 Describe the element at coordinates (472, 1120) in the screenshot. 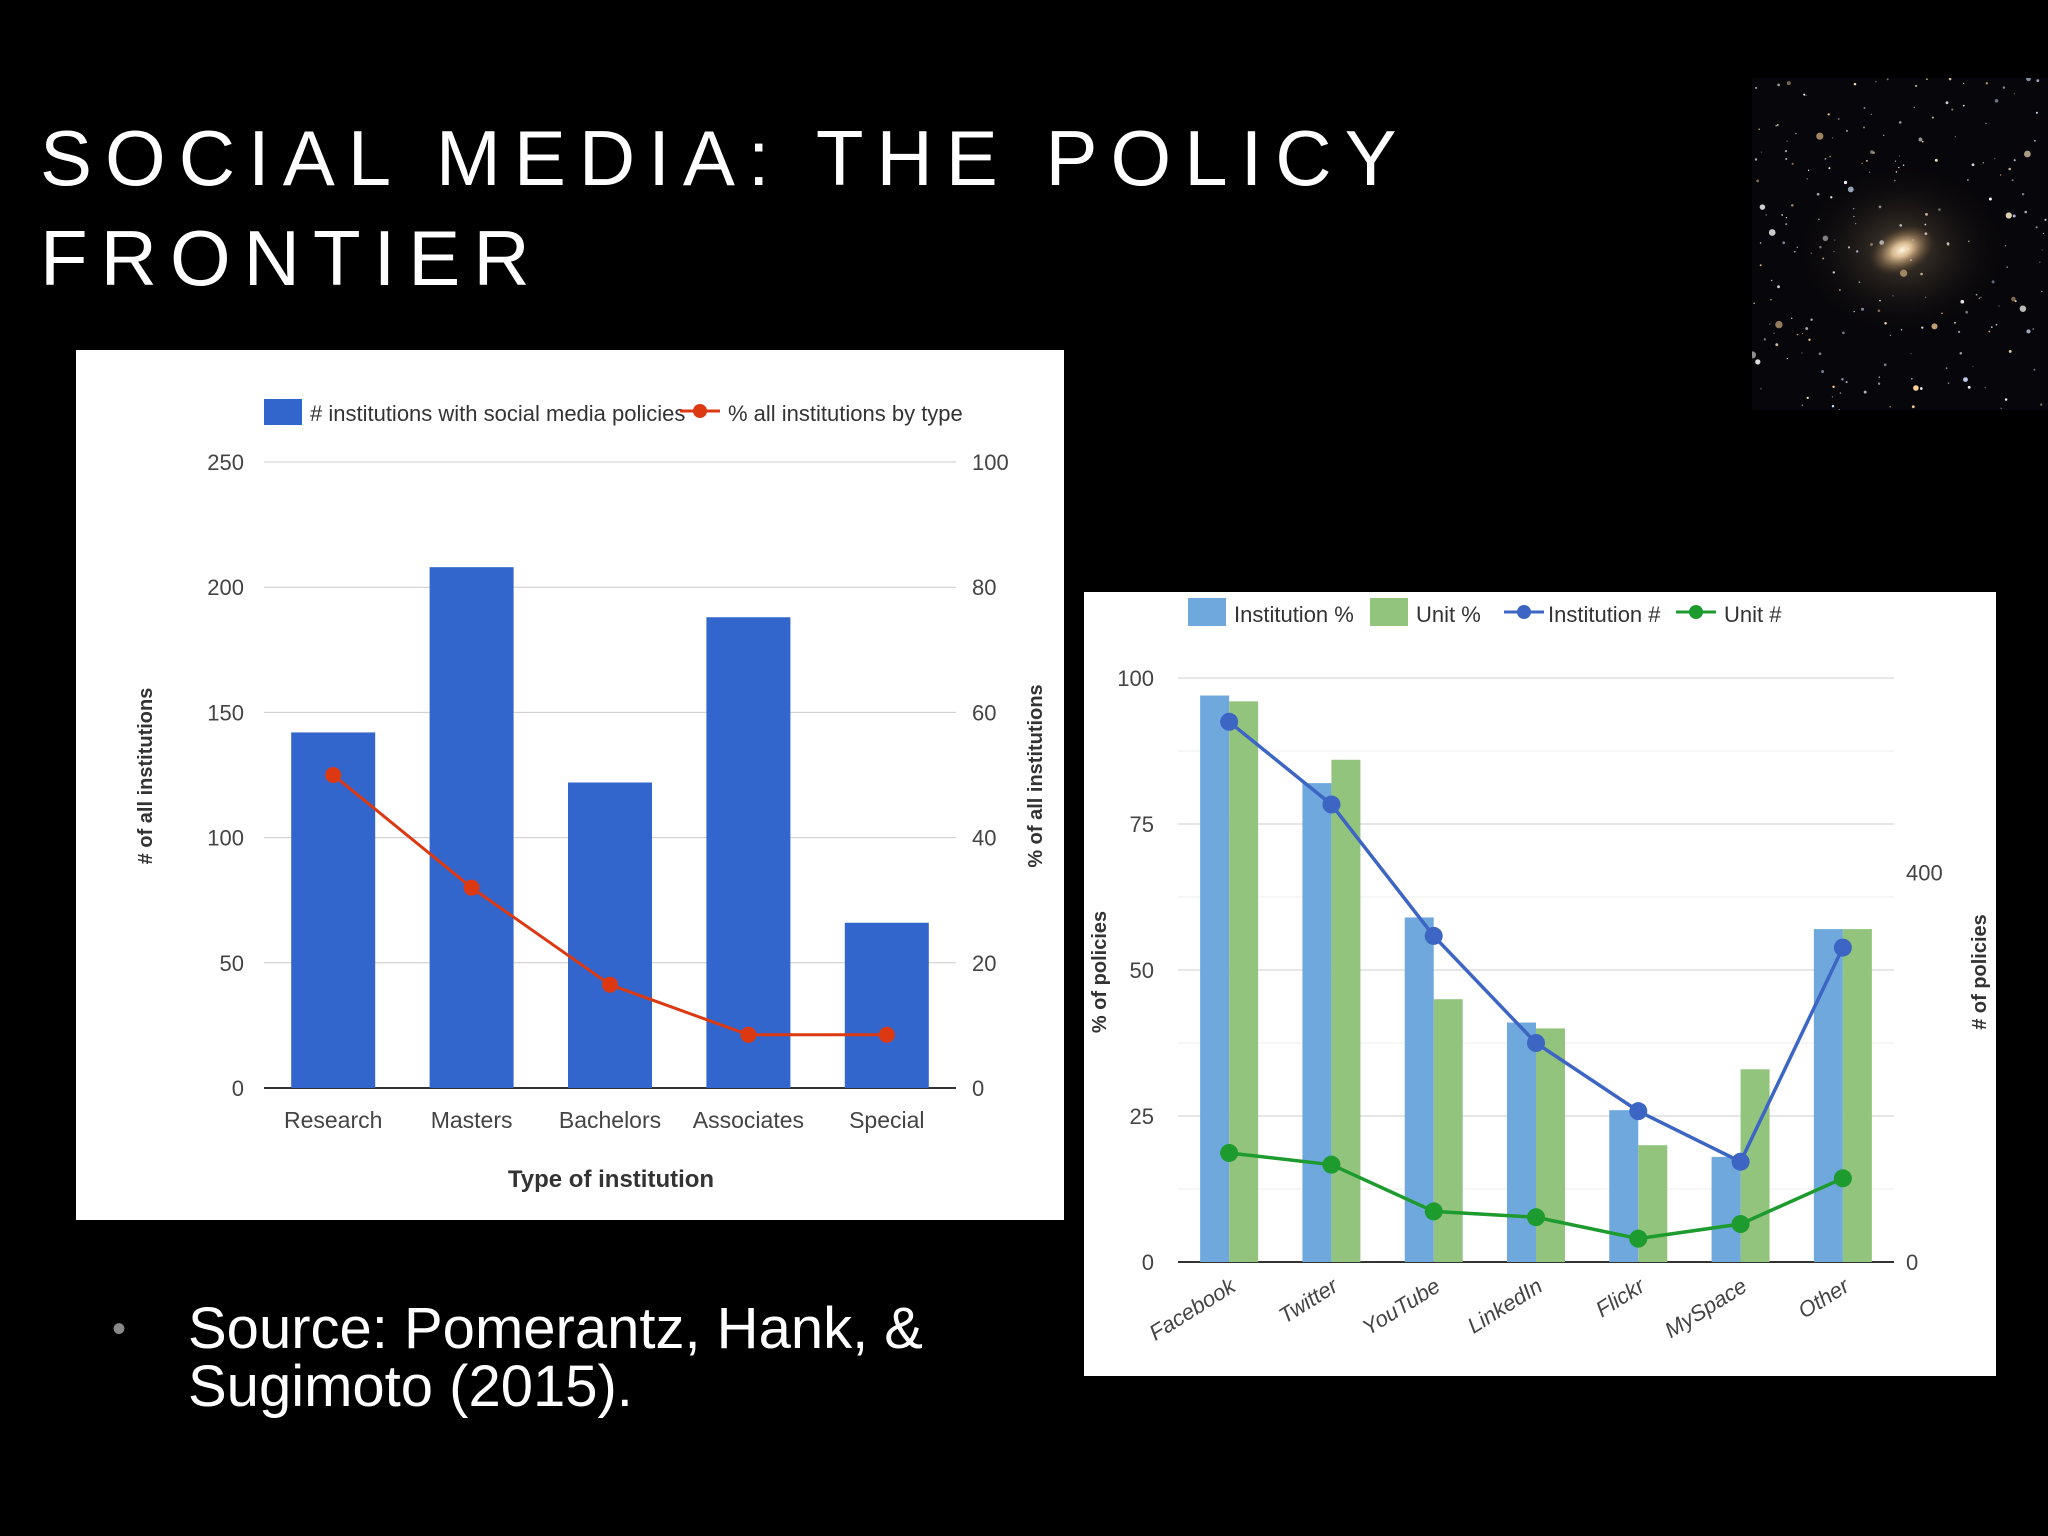

I see `chart1-xtick-label: Masters` at that location.